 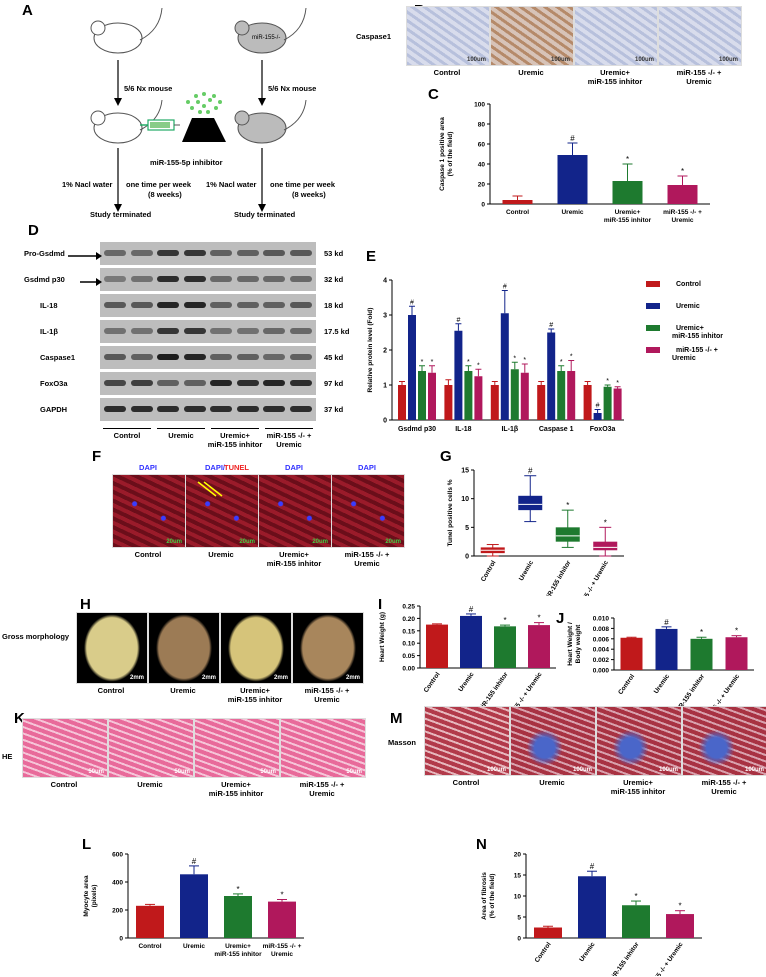 What do you see at coordinates (36, 636) in the screenshot?
I see `panel-h-row-label: Gross morphology` at bounding box center [36, 636].